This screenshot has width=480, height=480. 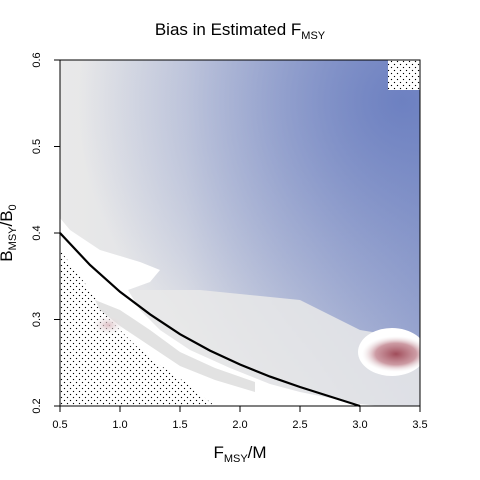 What do you see at coordinates (13, 238) in the screenshot?
I see `y-axis-label-sub: MSY` at bounding box center [13, 238].